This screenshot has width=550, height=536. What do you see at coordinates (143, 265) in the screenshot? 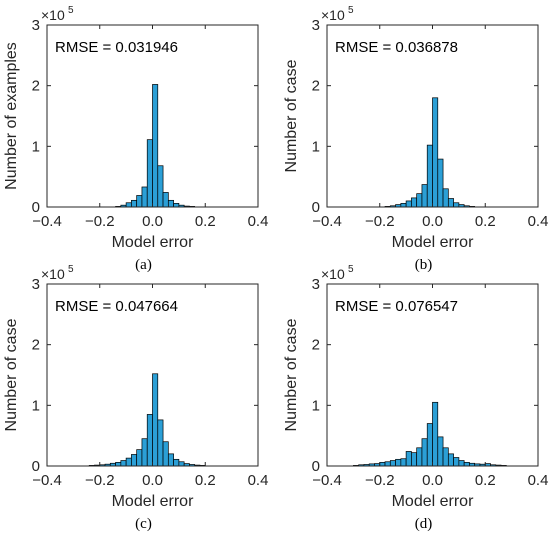
I see `panel-caption: (a)` at bounding box center [143, 265].